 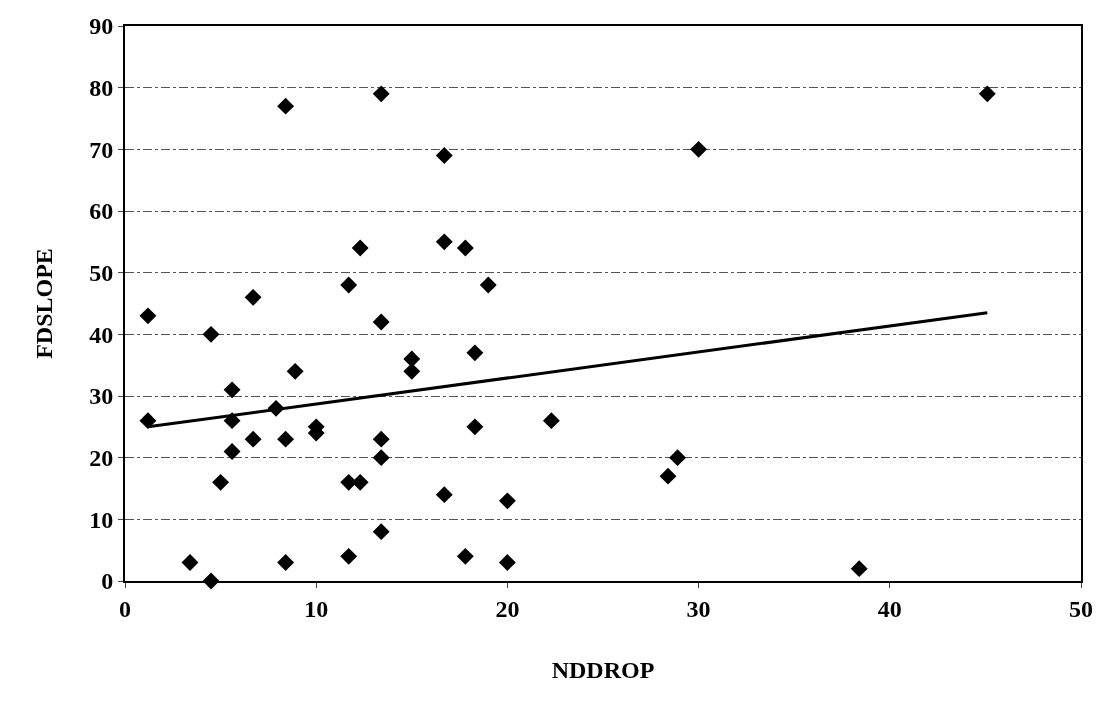 I want to click on y-tick-label: 50, so click(x=101, y=273).